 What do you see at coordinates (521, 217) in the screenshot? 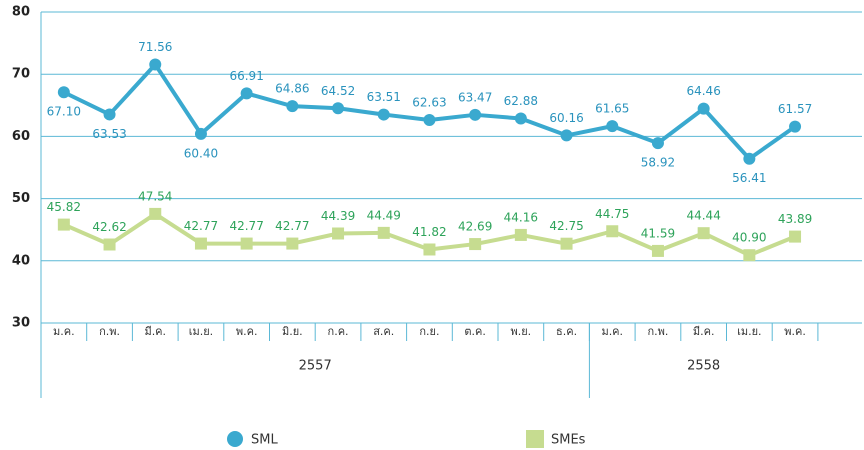
I see `value-label: 44.16` at bounding box center [521, 217].